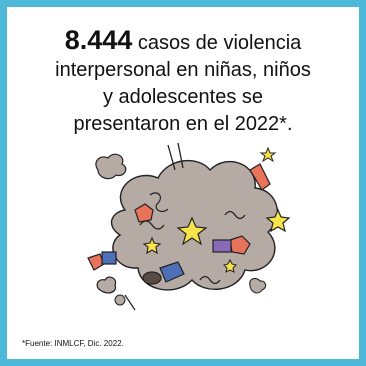  Describe the element at coordinates (183, 97) in the screenshot. I see `headline-line-3: y adolescentes se` at that location.